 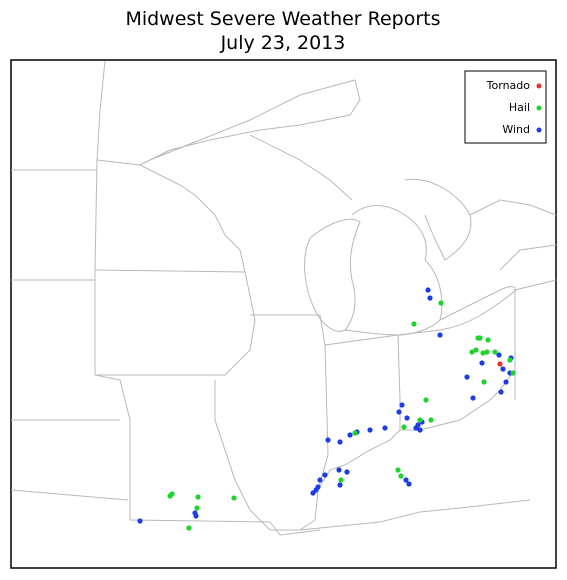 I want to click on title-line: July 23, 2013, so click(x=283, y=43).